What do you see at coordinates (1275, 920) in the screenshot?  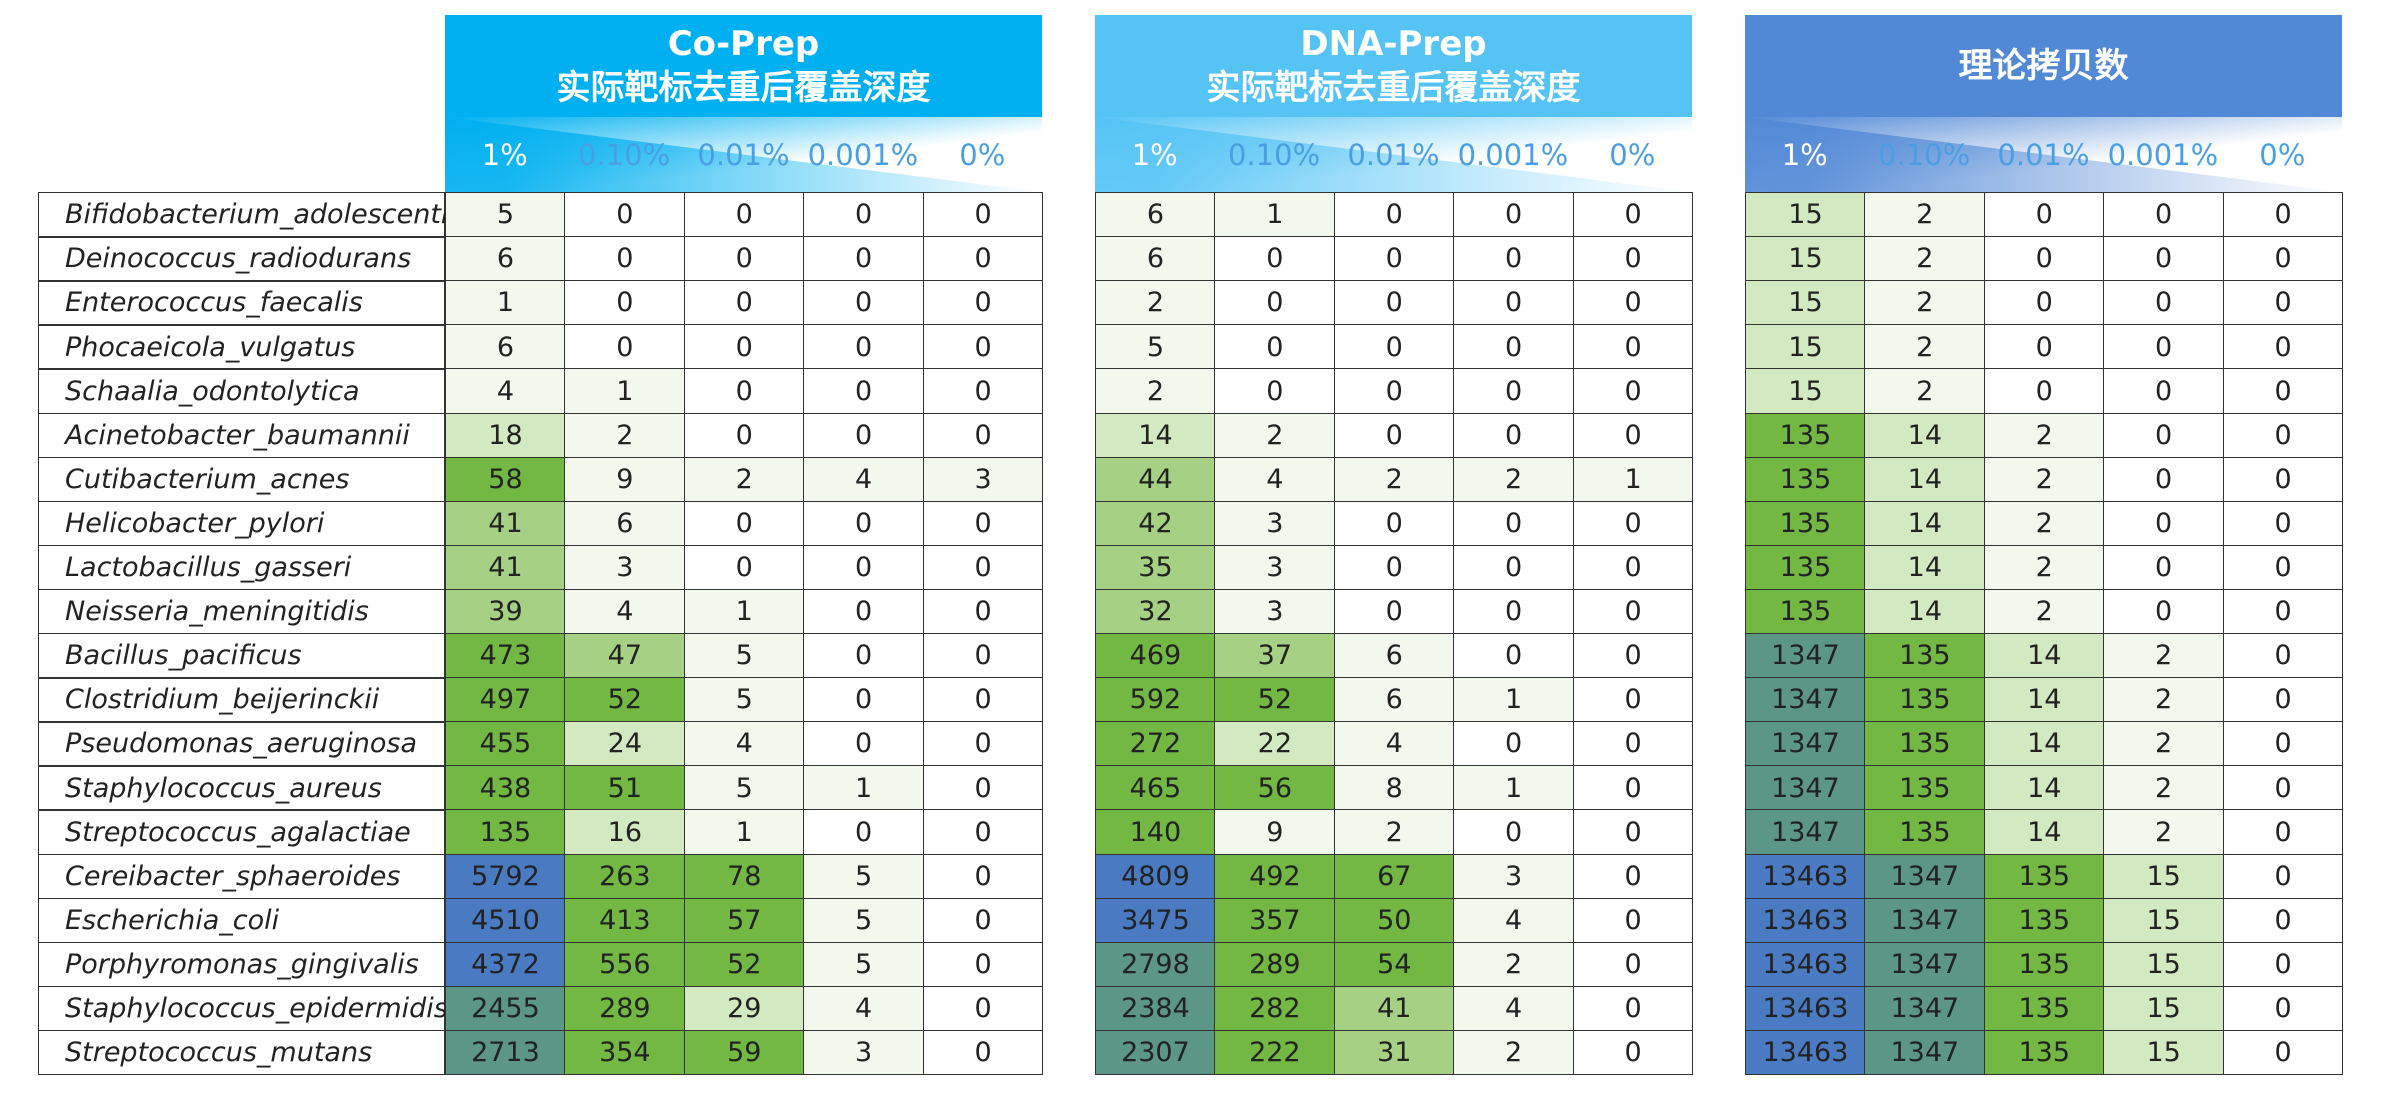 I see `value-cell: 357` at bounding box center [1275, 920].